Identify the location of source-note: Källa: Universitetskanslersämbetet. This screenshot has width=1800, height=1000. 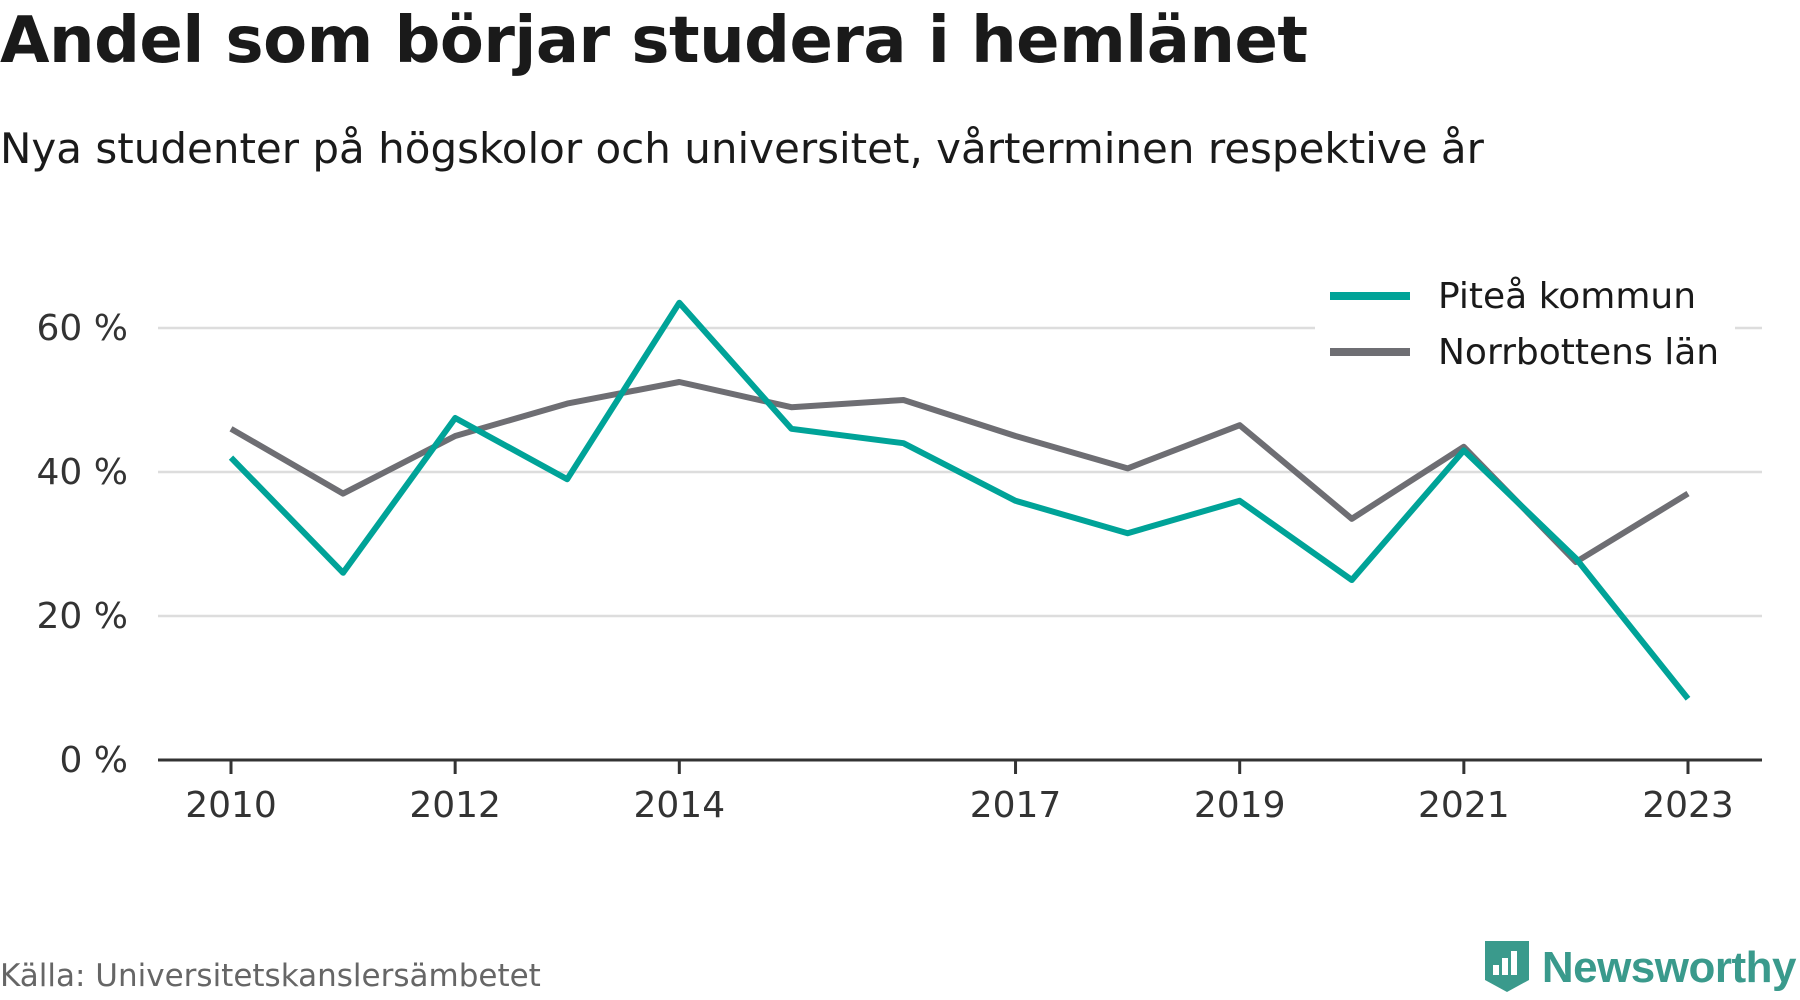
(270, 976).